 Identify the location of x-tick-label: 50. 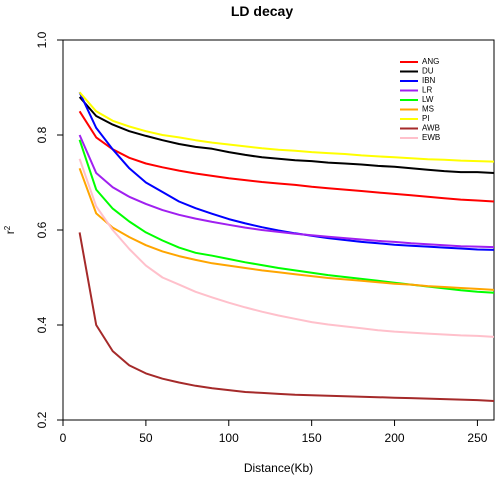
(146, 438).